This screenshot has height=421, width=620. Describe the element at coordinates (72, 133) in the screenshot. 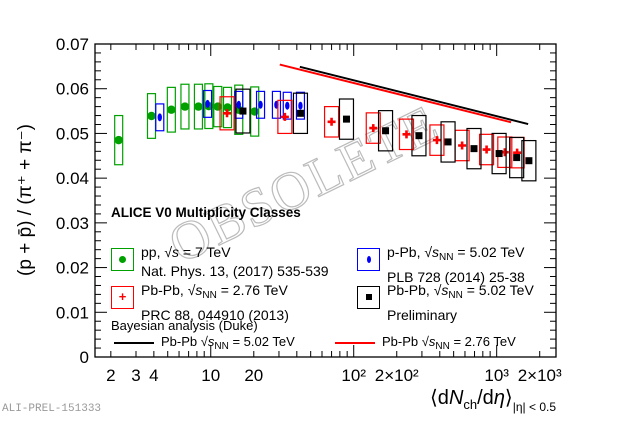

I see `y-tick-label: 0.05` at that location.